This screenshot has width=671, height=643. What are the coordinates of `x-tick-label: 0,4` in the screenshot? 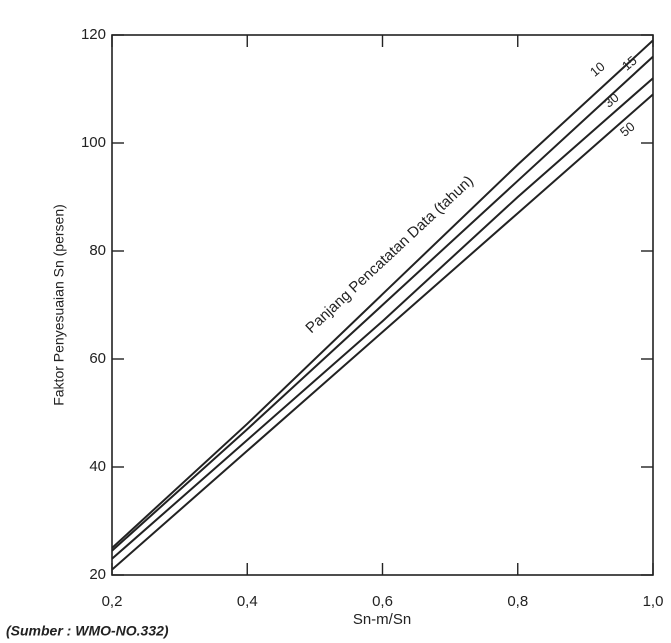 It's located at (247, 601).